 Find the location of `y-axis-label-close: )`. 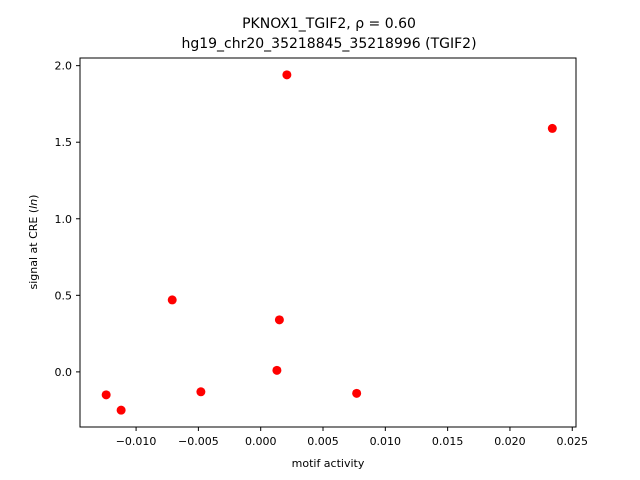

y-axis-label-close: ) is located at coordinates (33, 197).